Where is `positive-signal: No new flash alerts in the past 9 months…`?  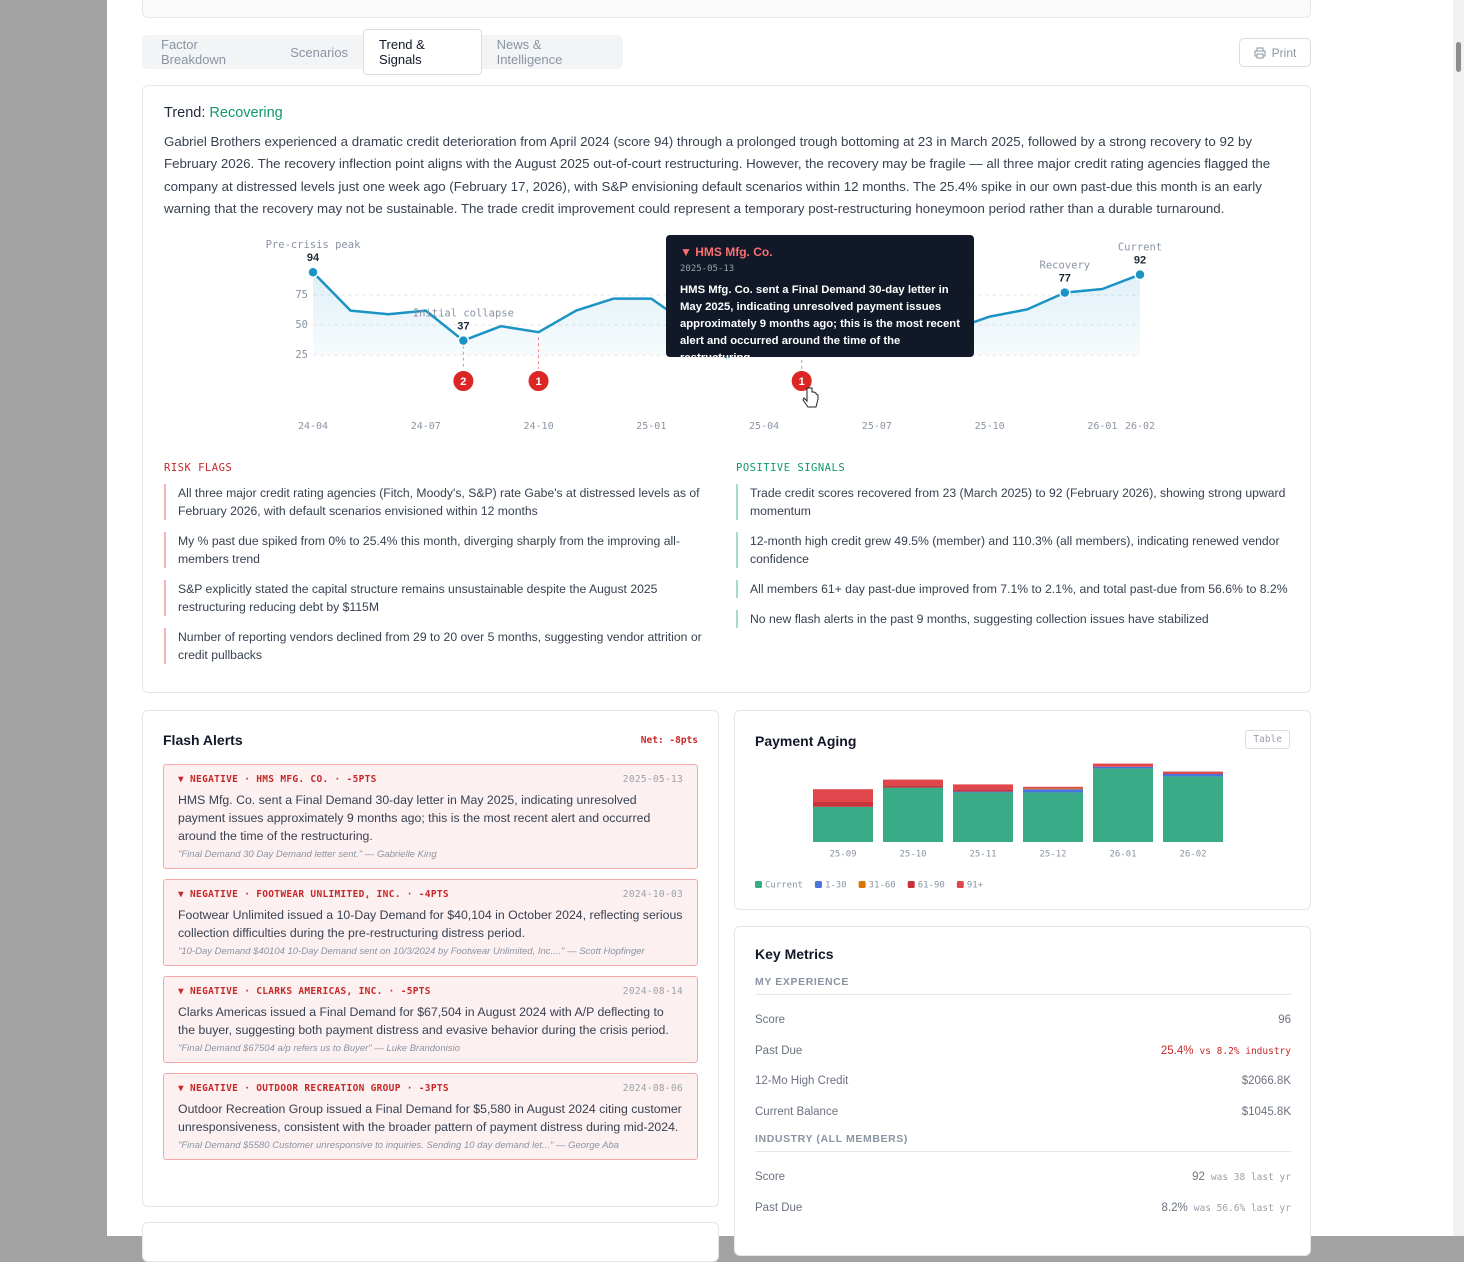 positive-signal: No new flash alerts in the past 9 months… is located at coordinates (1012, 619).